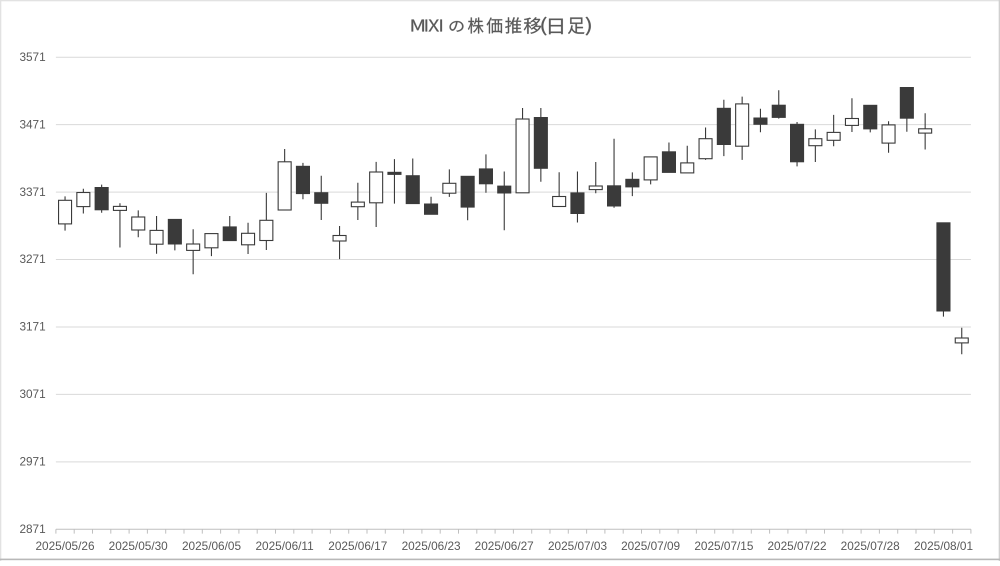  Describe the element at coordinates (32, 57) in the screenshot. I see `svg-text: 3571` at that location.